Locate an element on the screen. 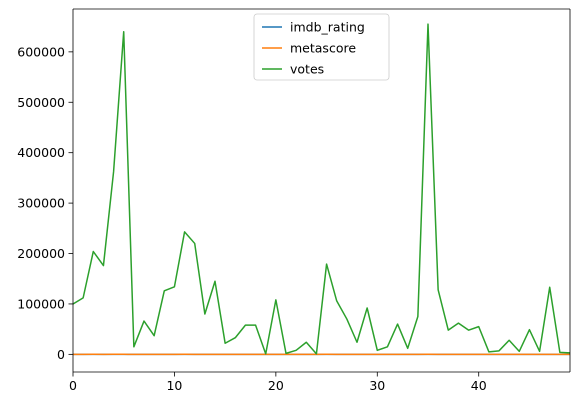 The width and height of the screenshot is (578, 413). y-tick-label: 500000 is located at coordinates (41, 102).